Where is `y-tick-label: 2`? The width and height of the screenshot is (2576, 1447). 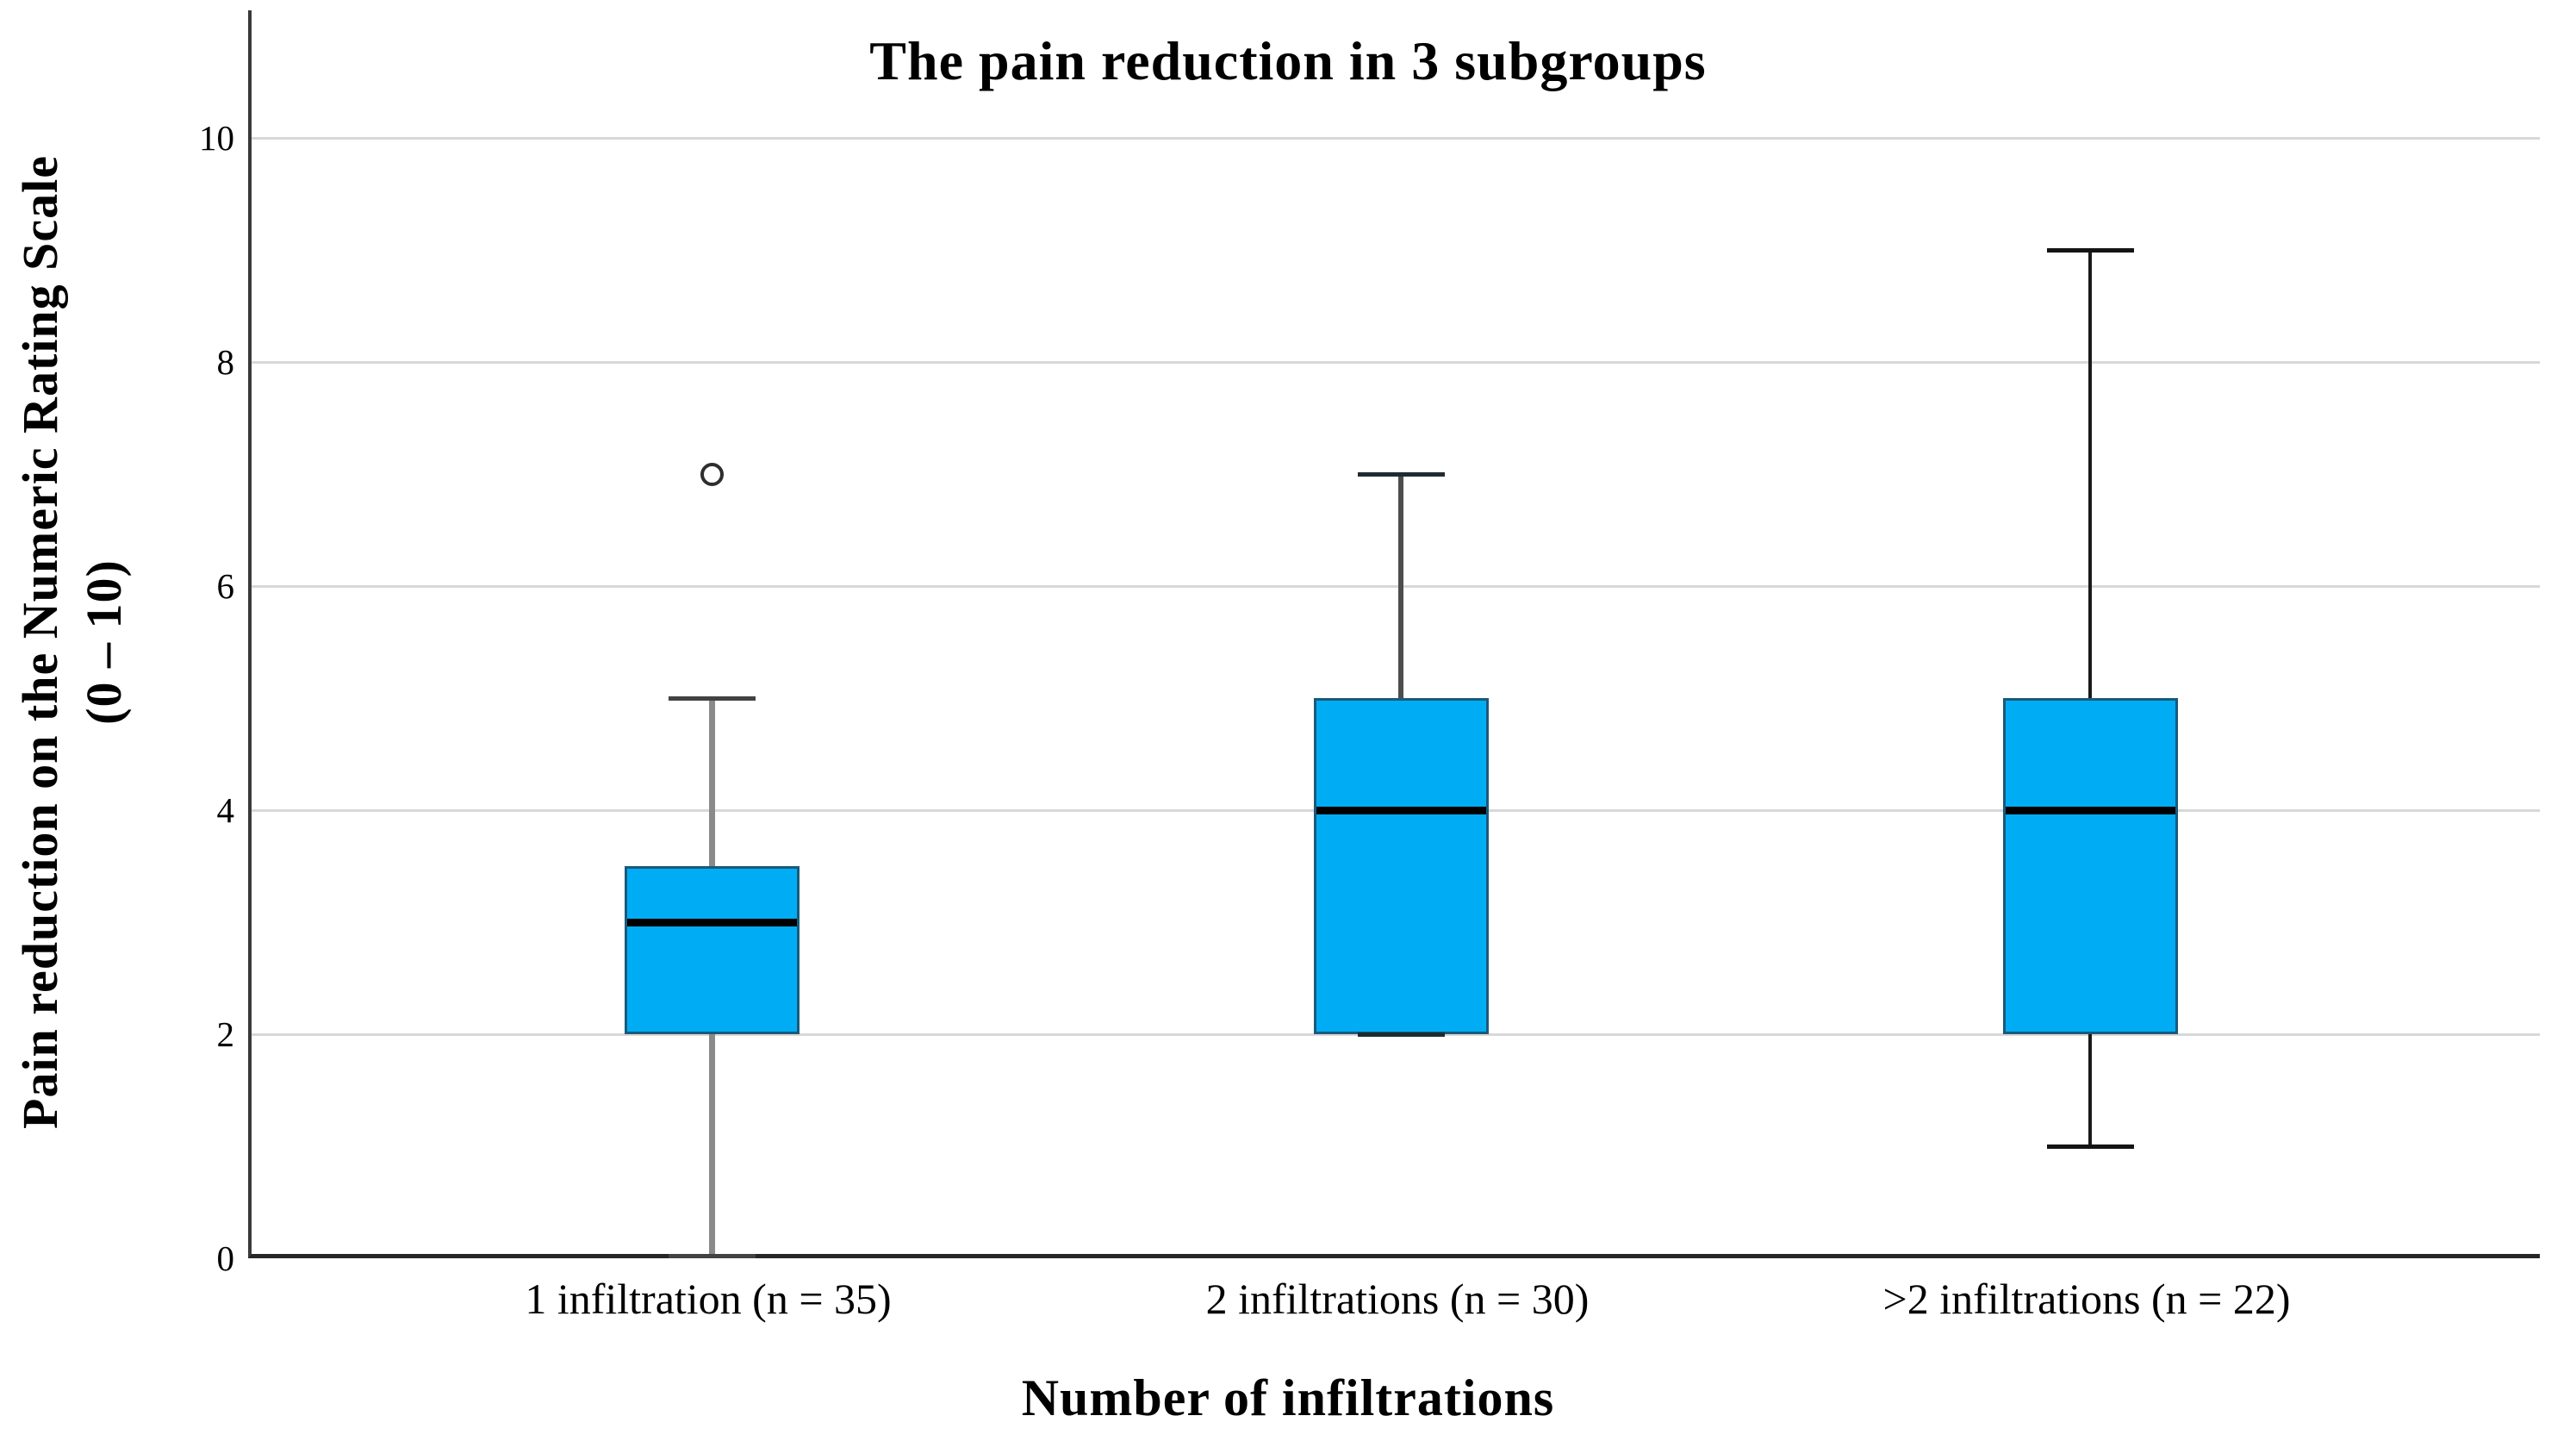 y-tick-label: 2 is located at coordinates (226, 1034).